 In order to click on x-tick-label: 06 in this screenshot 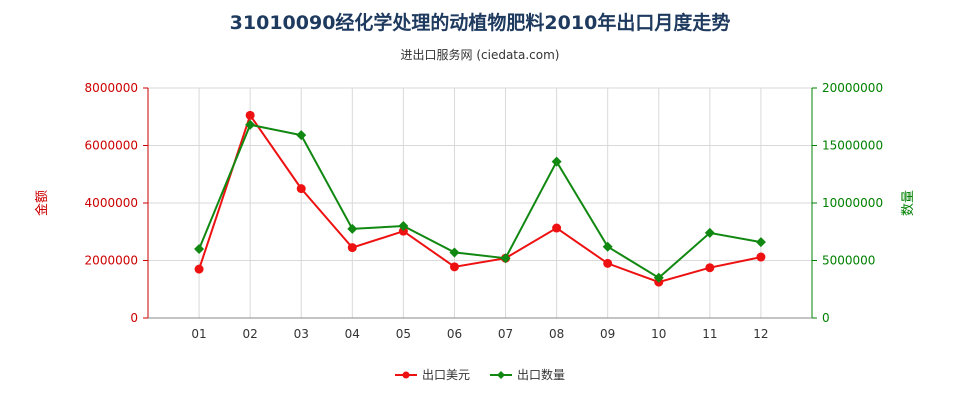, I will do `click(454, 334)`.